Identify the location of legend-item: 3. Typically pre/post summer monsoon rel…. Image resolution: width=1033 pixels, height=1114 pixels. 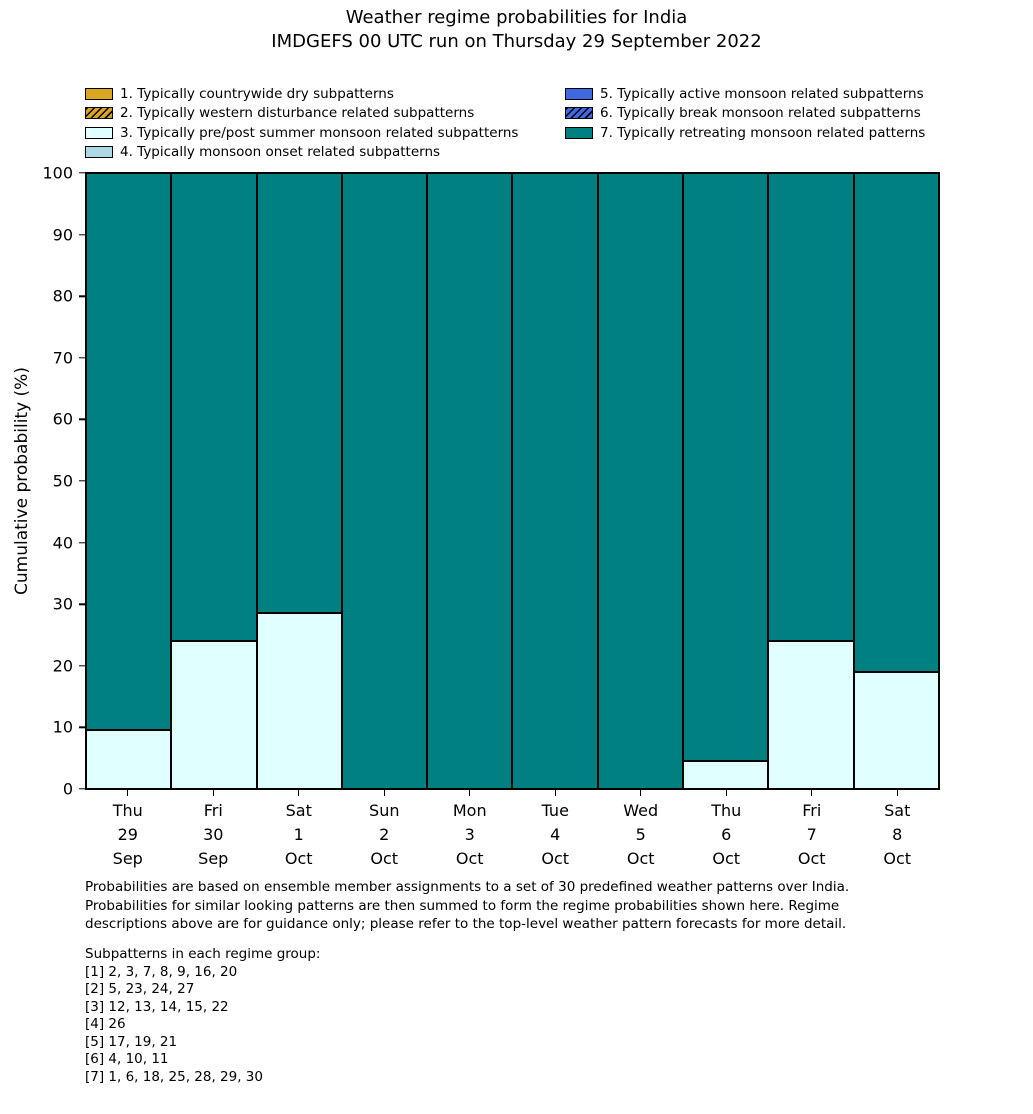
(302, 132).